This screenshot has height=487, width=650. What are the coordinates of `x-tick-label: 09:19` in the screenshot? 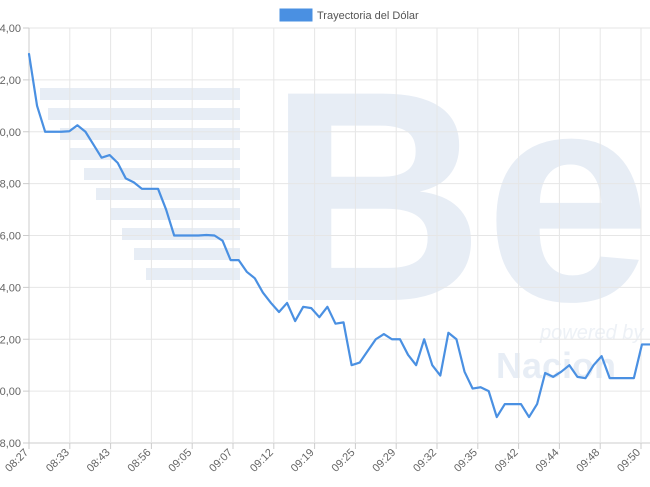 It's located at (303, 461).